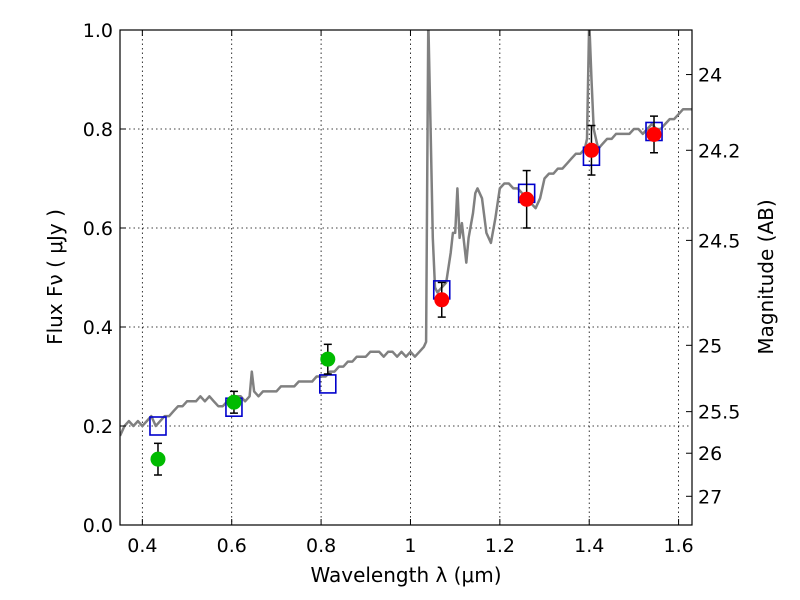  I want to click on y-axis-title: Flux Fν ( μJy ), so click(55, 277).